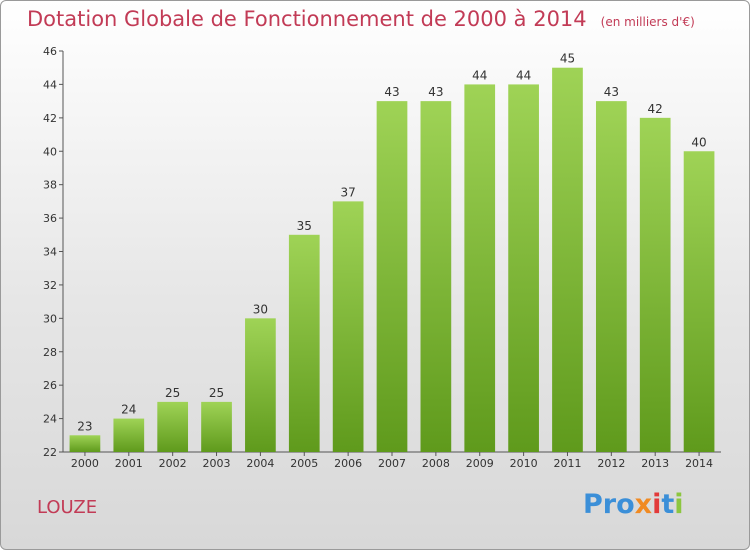 The width and height of the screenshot is (750, 550). Describe the element at coordinates (50, 352) in the screenshot. I see `y-tick-label: 28` at that location.